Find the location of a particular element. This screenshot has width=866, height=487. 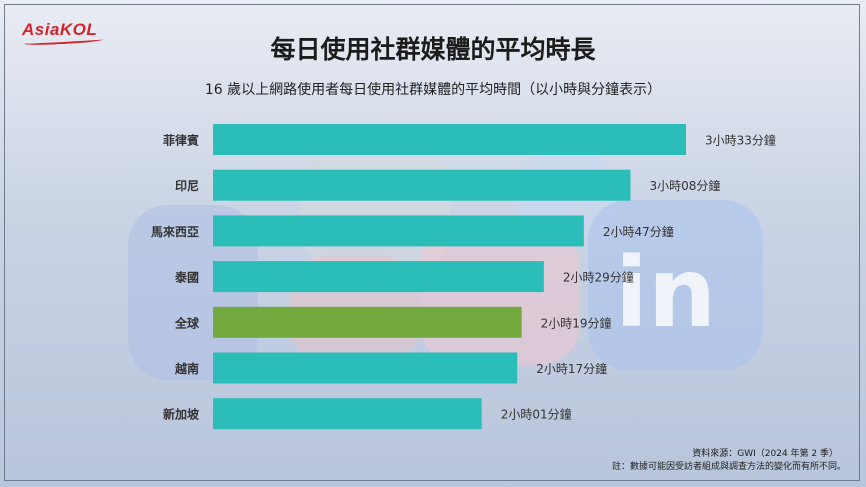

category-label: 馬來西亞 is located at coordinates (175, 231).